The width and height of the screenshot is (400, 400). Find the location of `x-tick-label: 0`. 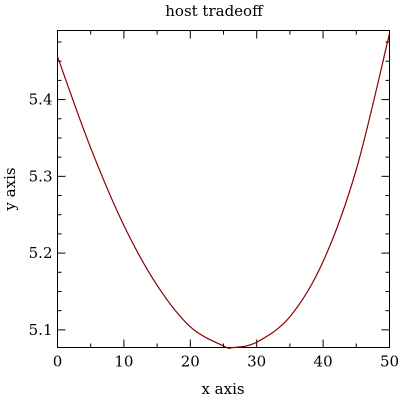

x-tick-label: 0 is located at coordinates (58, 362).